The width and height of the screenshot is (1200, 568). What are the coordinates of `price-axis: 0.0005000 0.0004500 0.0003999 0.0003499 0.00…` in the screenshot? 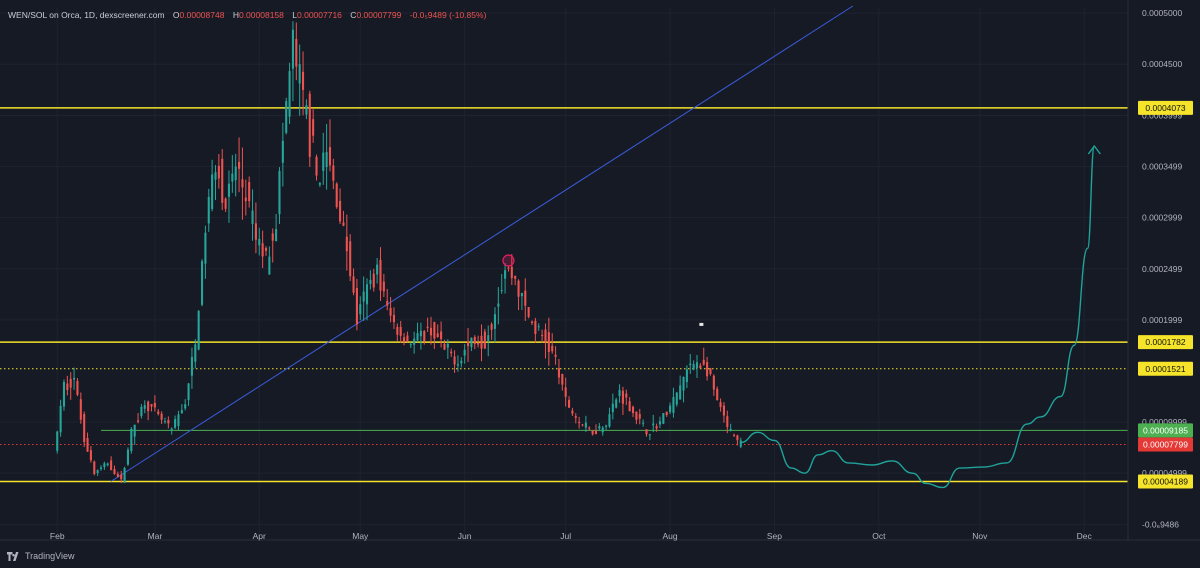 It's located at (1157, 270).